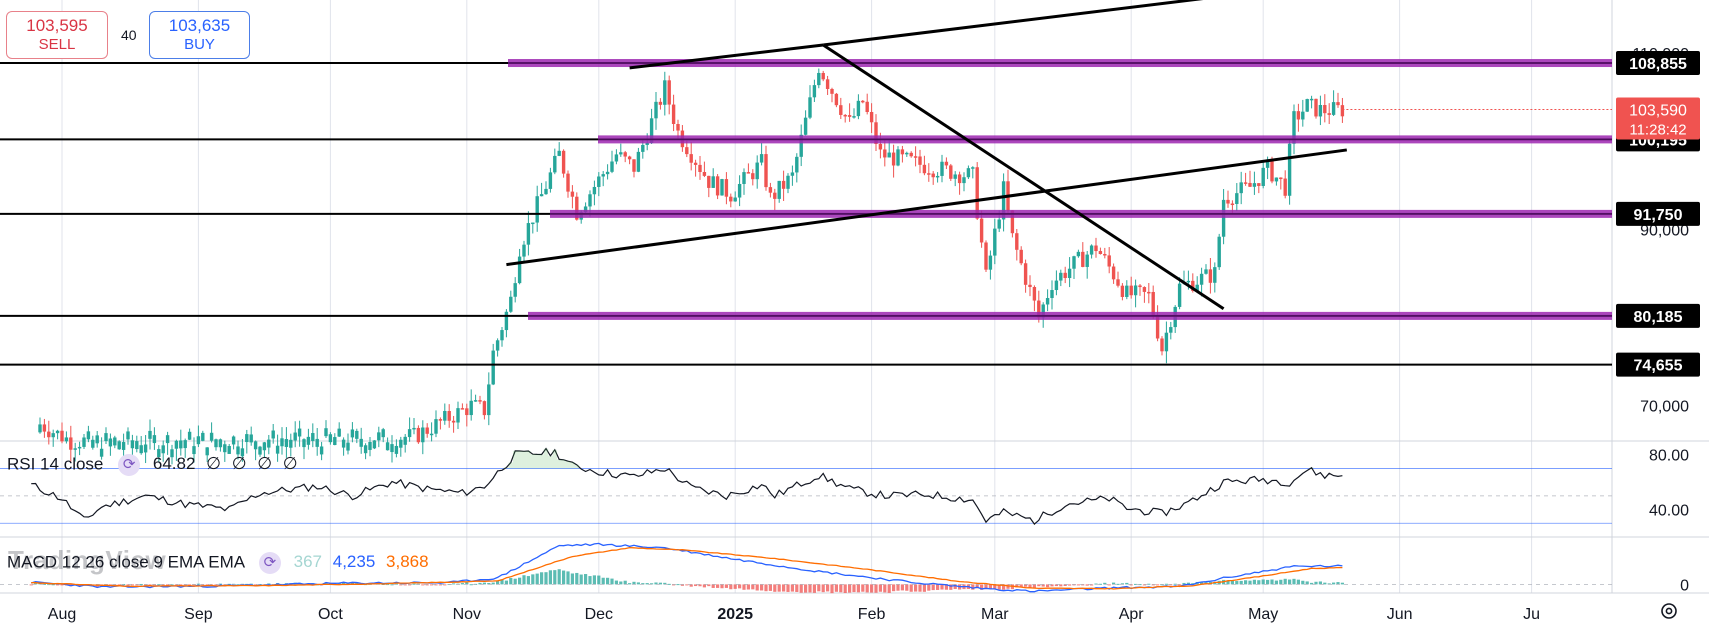 The image size is (1709, 625). Describe the element at coordinates (1669, 611) in the screenshot. I see `settings-icon` at that location.